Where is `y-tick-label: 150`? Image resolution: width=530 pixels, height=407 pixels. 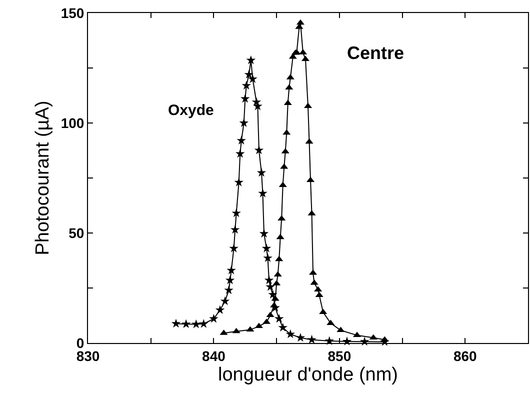
y-tick-label: 150 is located at coordinates (72, 12).